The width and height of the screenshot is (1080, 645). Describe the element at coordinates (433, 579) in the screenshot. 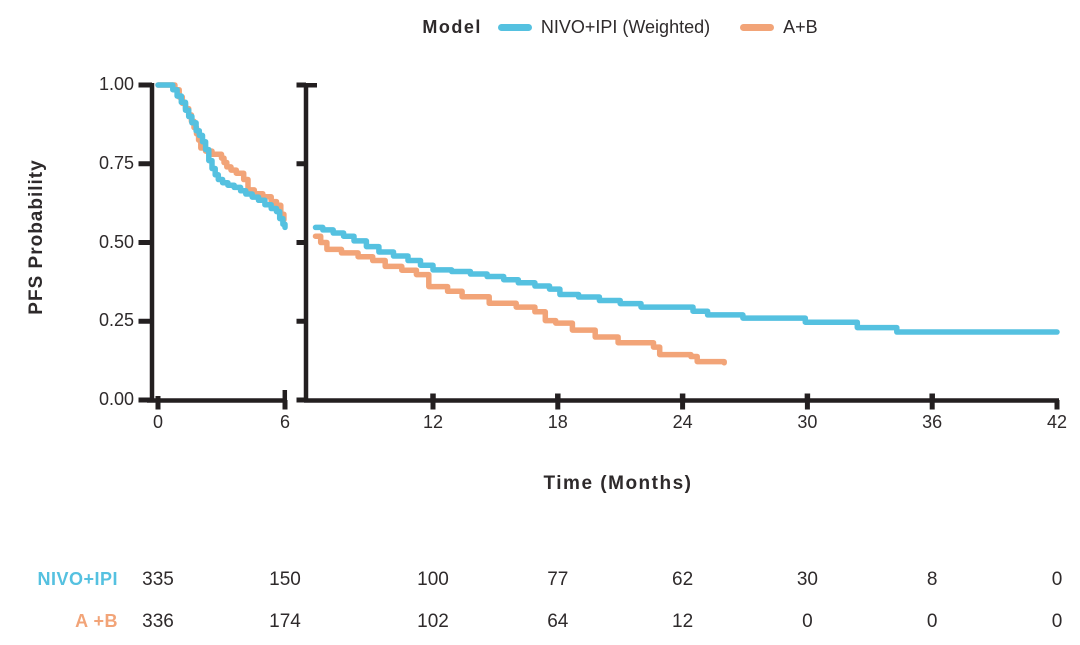

I see `risk-count-cell: 100` at that location.